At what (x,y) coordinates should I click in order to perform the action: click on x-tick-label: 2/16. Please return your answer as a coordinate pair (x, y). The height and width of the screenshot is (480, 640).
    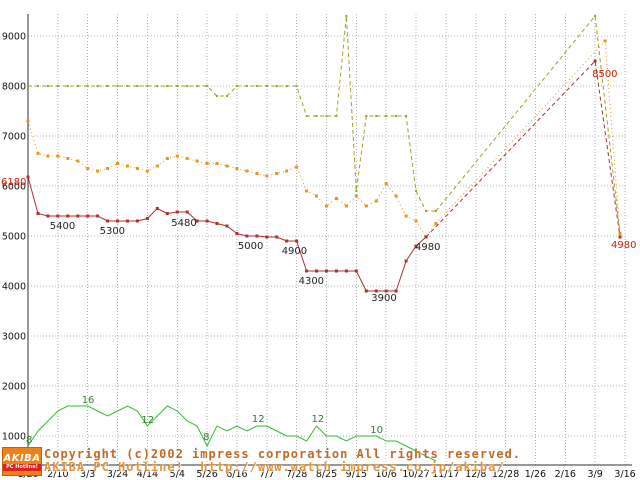
    Looking at the image, I should click on (565, 474).